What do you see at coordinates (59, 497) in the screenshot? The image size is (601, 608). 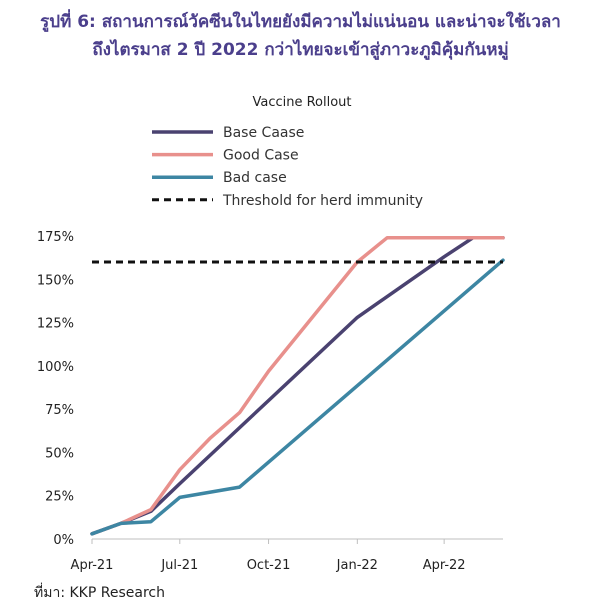 I see `y-tick-label: 25%` at bounding box center [59, 497].